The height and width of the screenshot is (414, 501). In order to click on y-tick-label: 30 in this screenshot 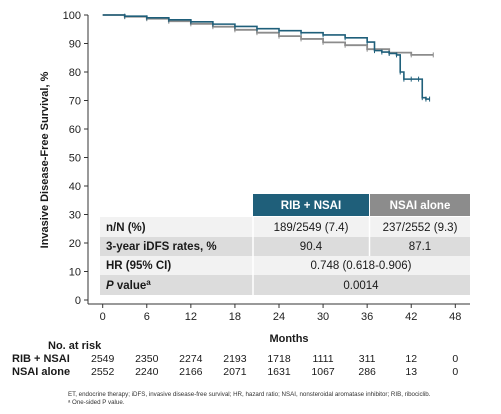, I will do `click(75, 216)`.